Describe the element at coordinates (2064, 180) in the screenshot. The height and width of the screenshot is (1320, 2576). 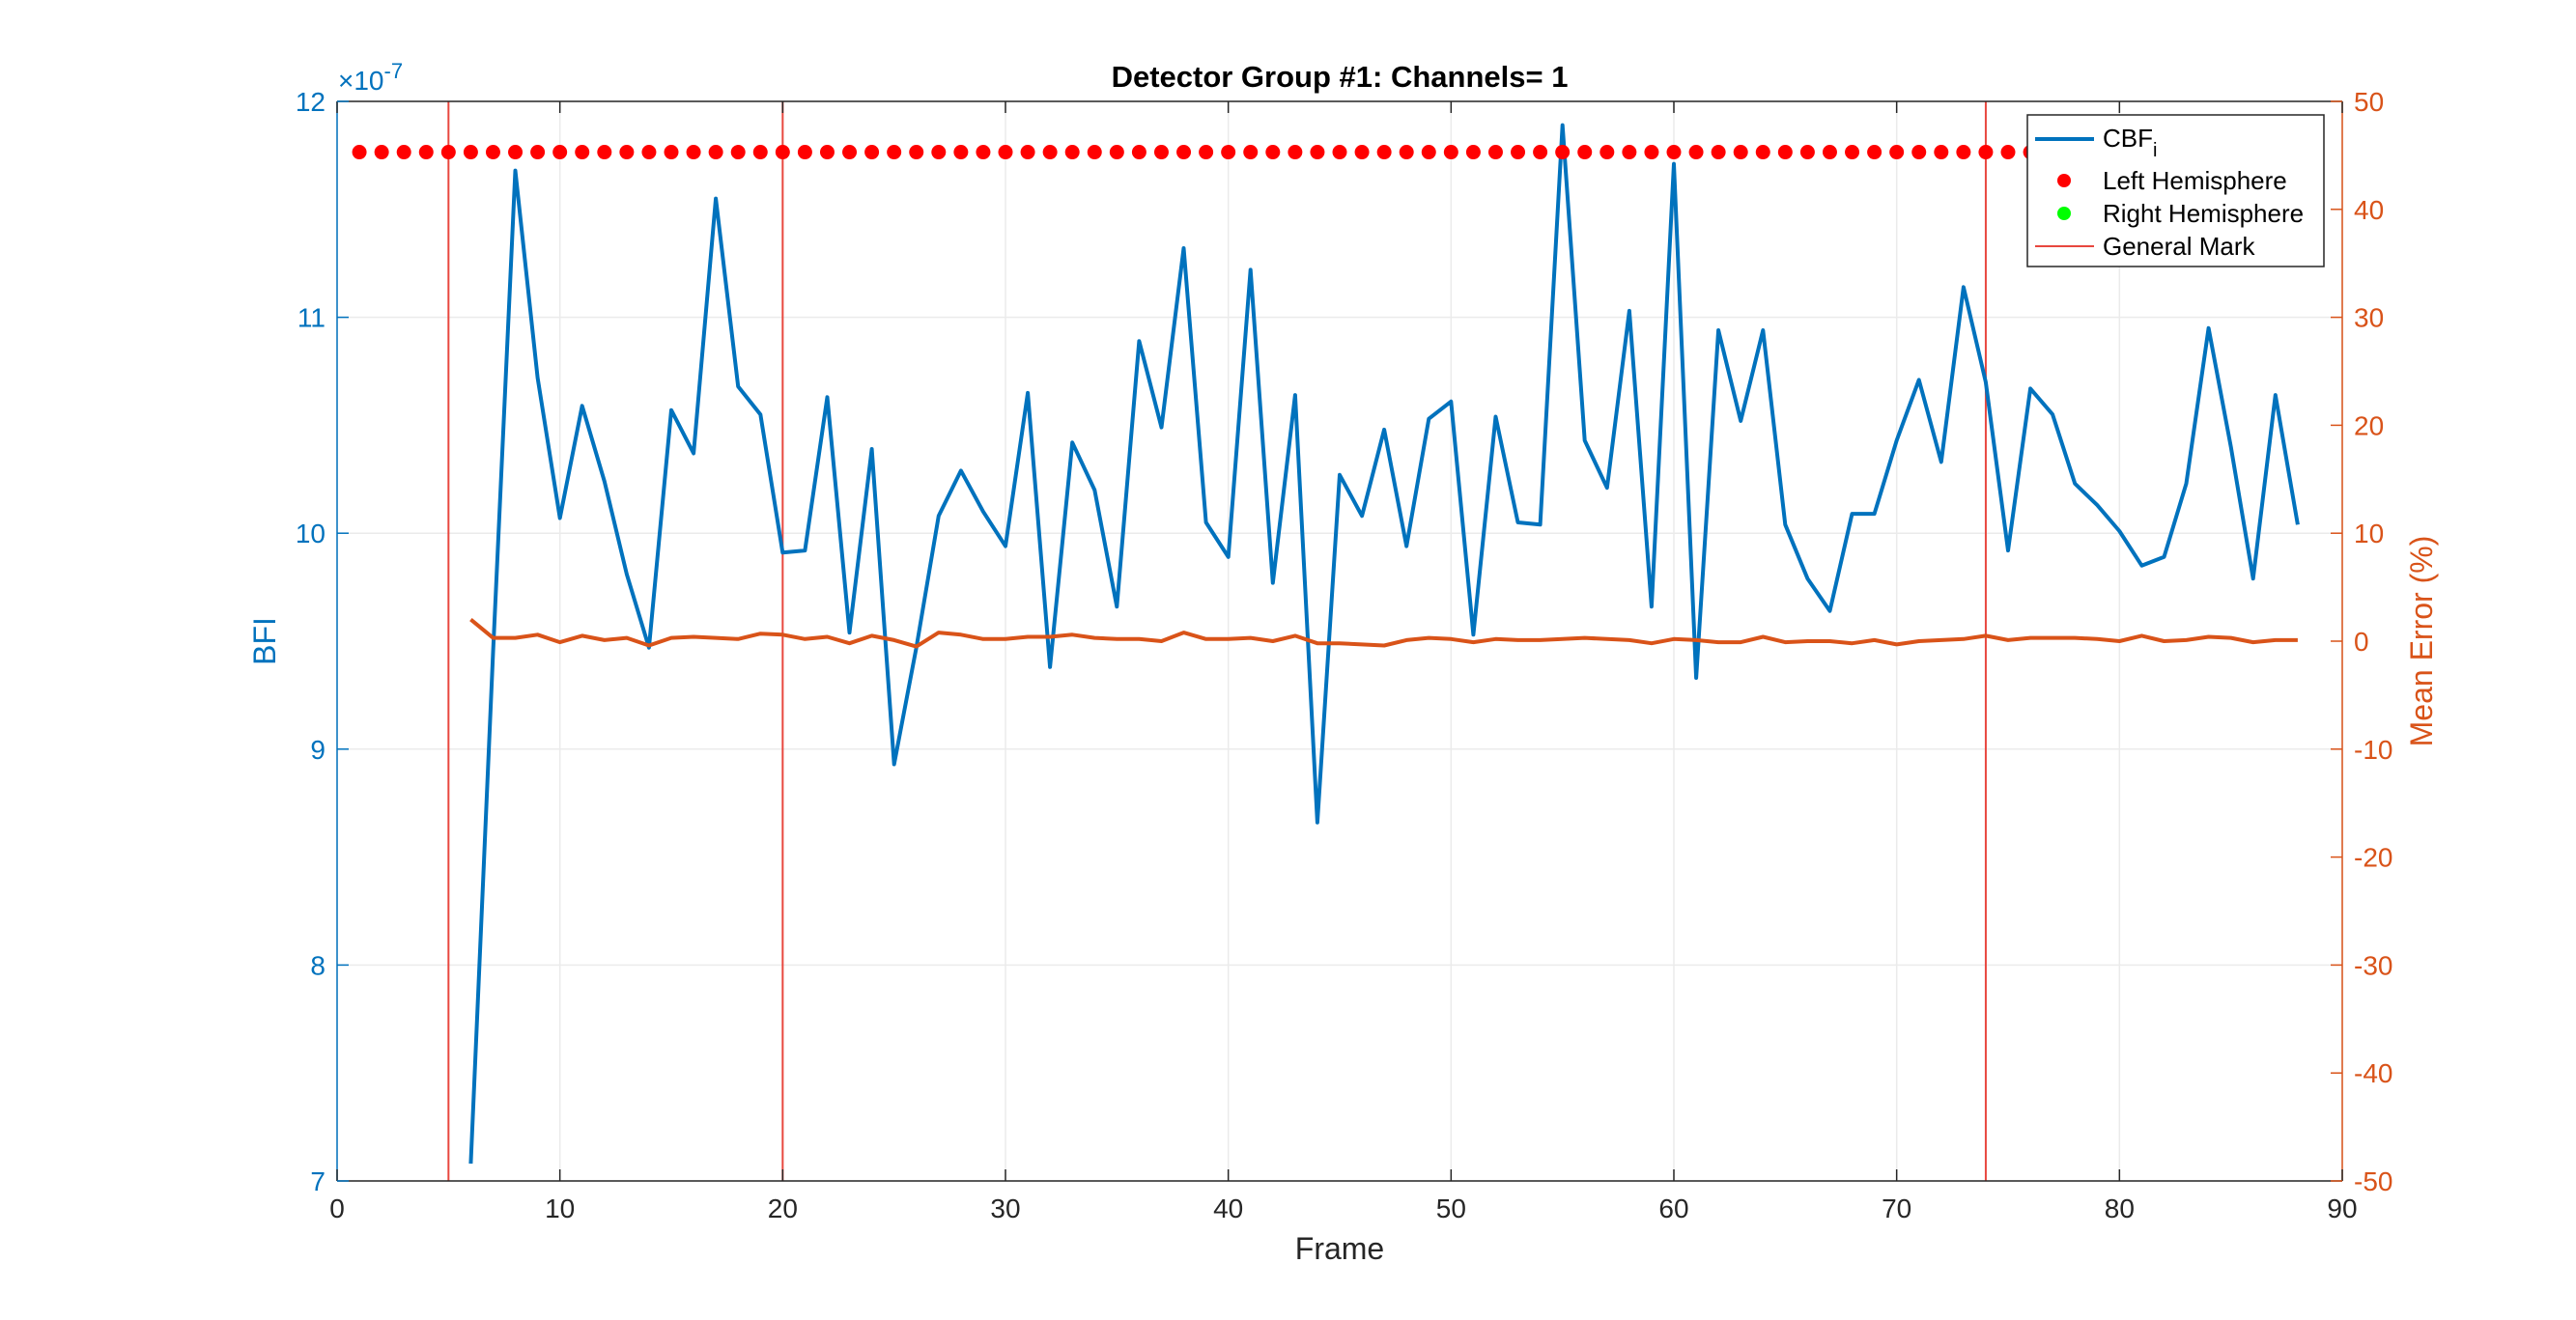
I see `legend-swatch-left-hemisphere` at that location.